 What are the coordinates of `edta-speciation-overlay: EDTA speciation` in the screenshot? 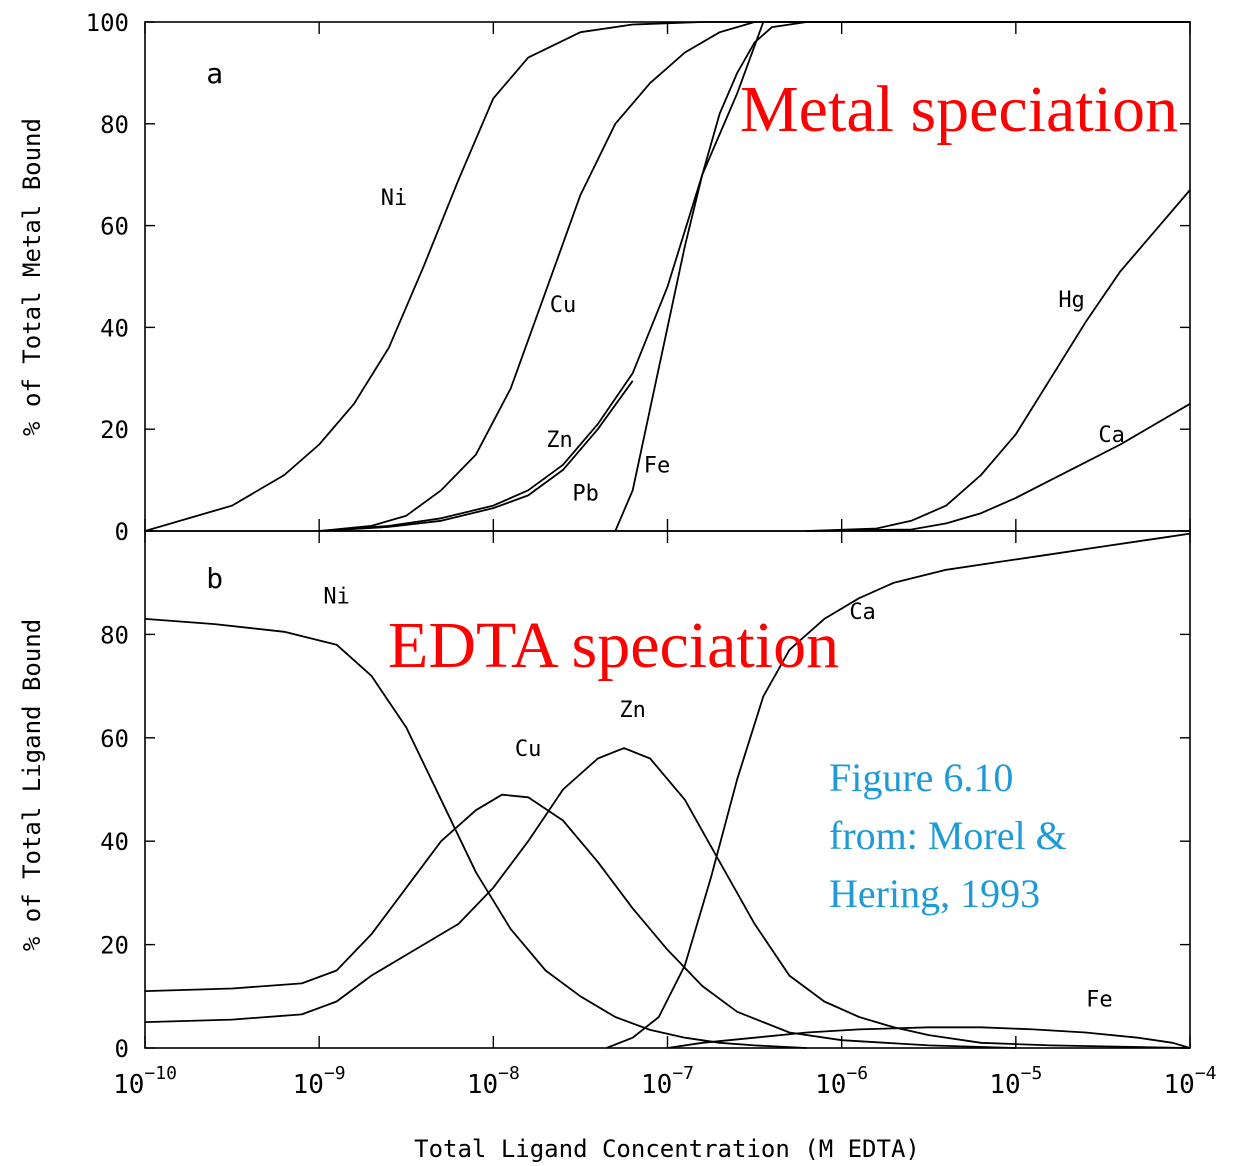 It's located at (613, 645).